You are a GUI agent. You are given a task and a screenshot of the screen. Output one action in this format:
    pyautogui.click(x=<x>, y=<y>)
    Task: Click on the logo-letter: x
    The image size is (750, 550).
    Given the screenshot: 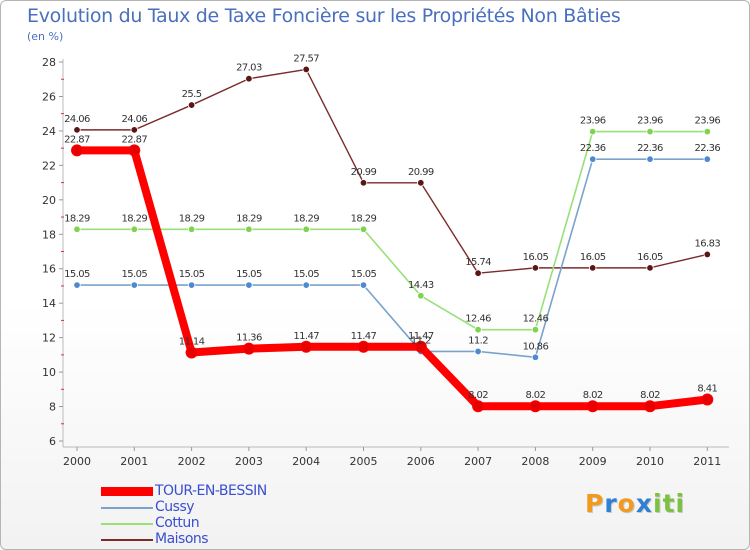 What is the action you would take?
    pyautogui.click(x=644, y=503)
    